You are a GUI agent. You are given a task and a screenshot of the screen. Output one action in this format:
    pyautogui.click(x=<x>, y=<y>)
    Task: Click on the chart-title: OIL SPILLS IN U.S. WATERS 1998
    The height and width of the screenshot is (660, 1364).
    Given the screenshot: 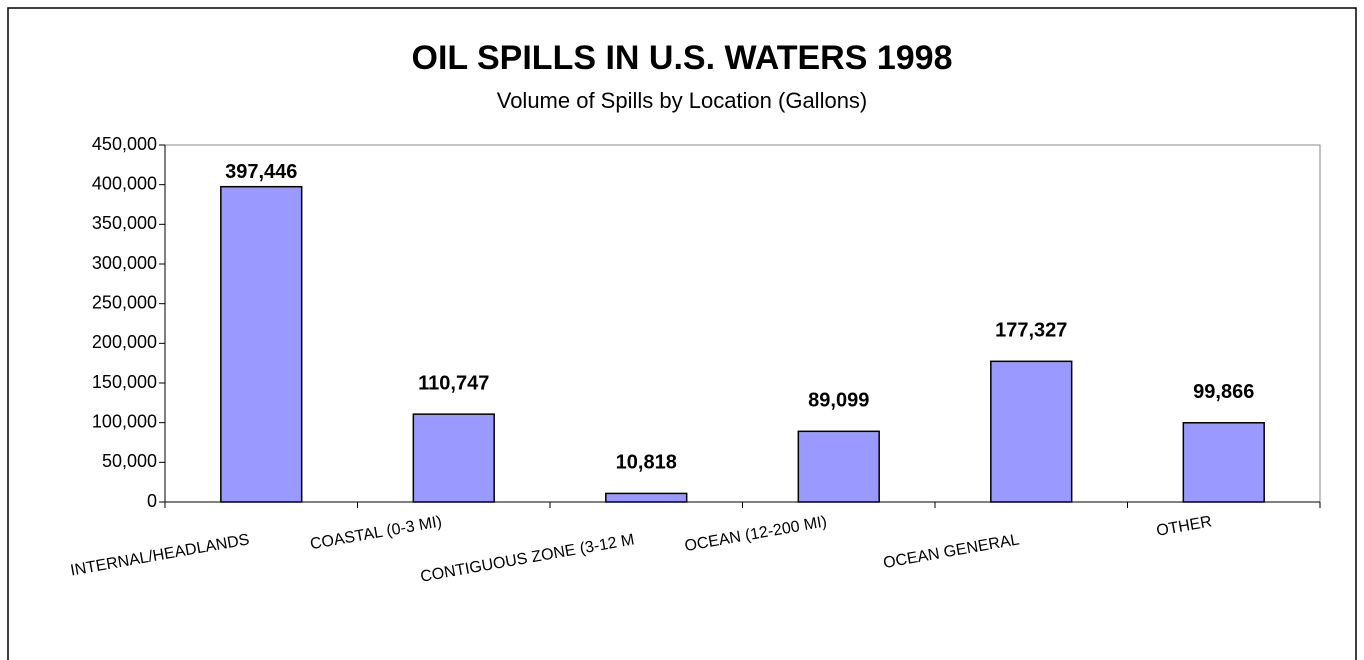 What is the action you would take?
    pyautogui.click(x=682, y=58)
    